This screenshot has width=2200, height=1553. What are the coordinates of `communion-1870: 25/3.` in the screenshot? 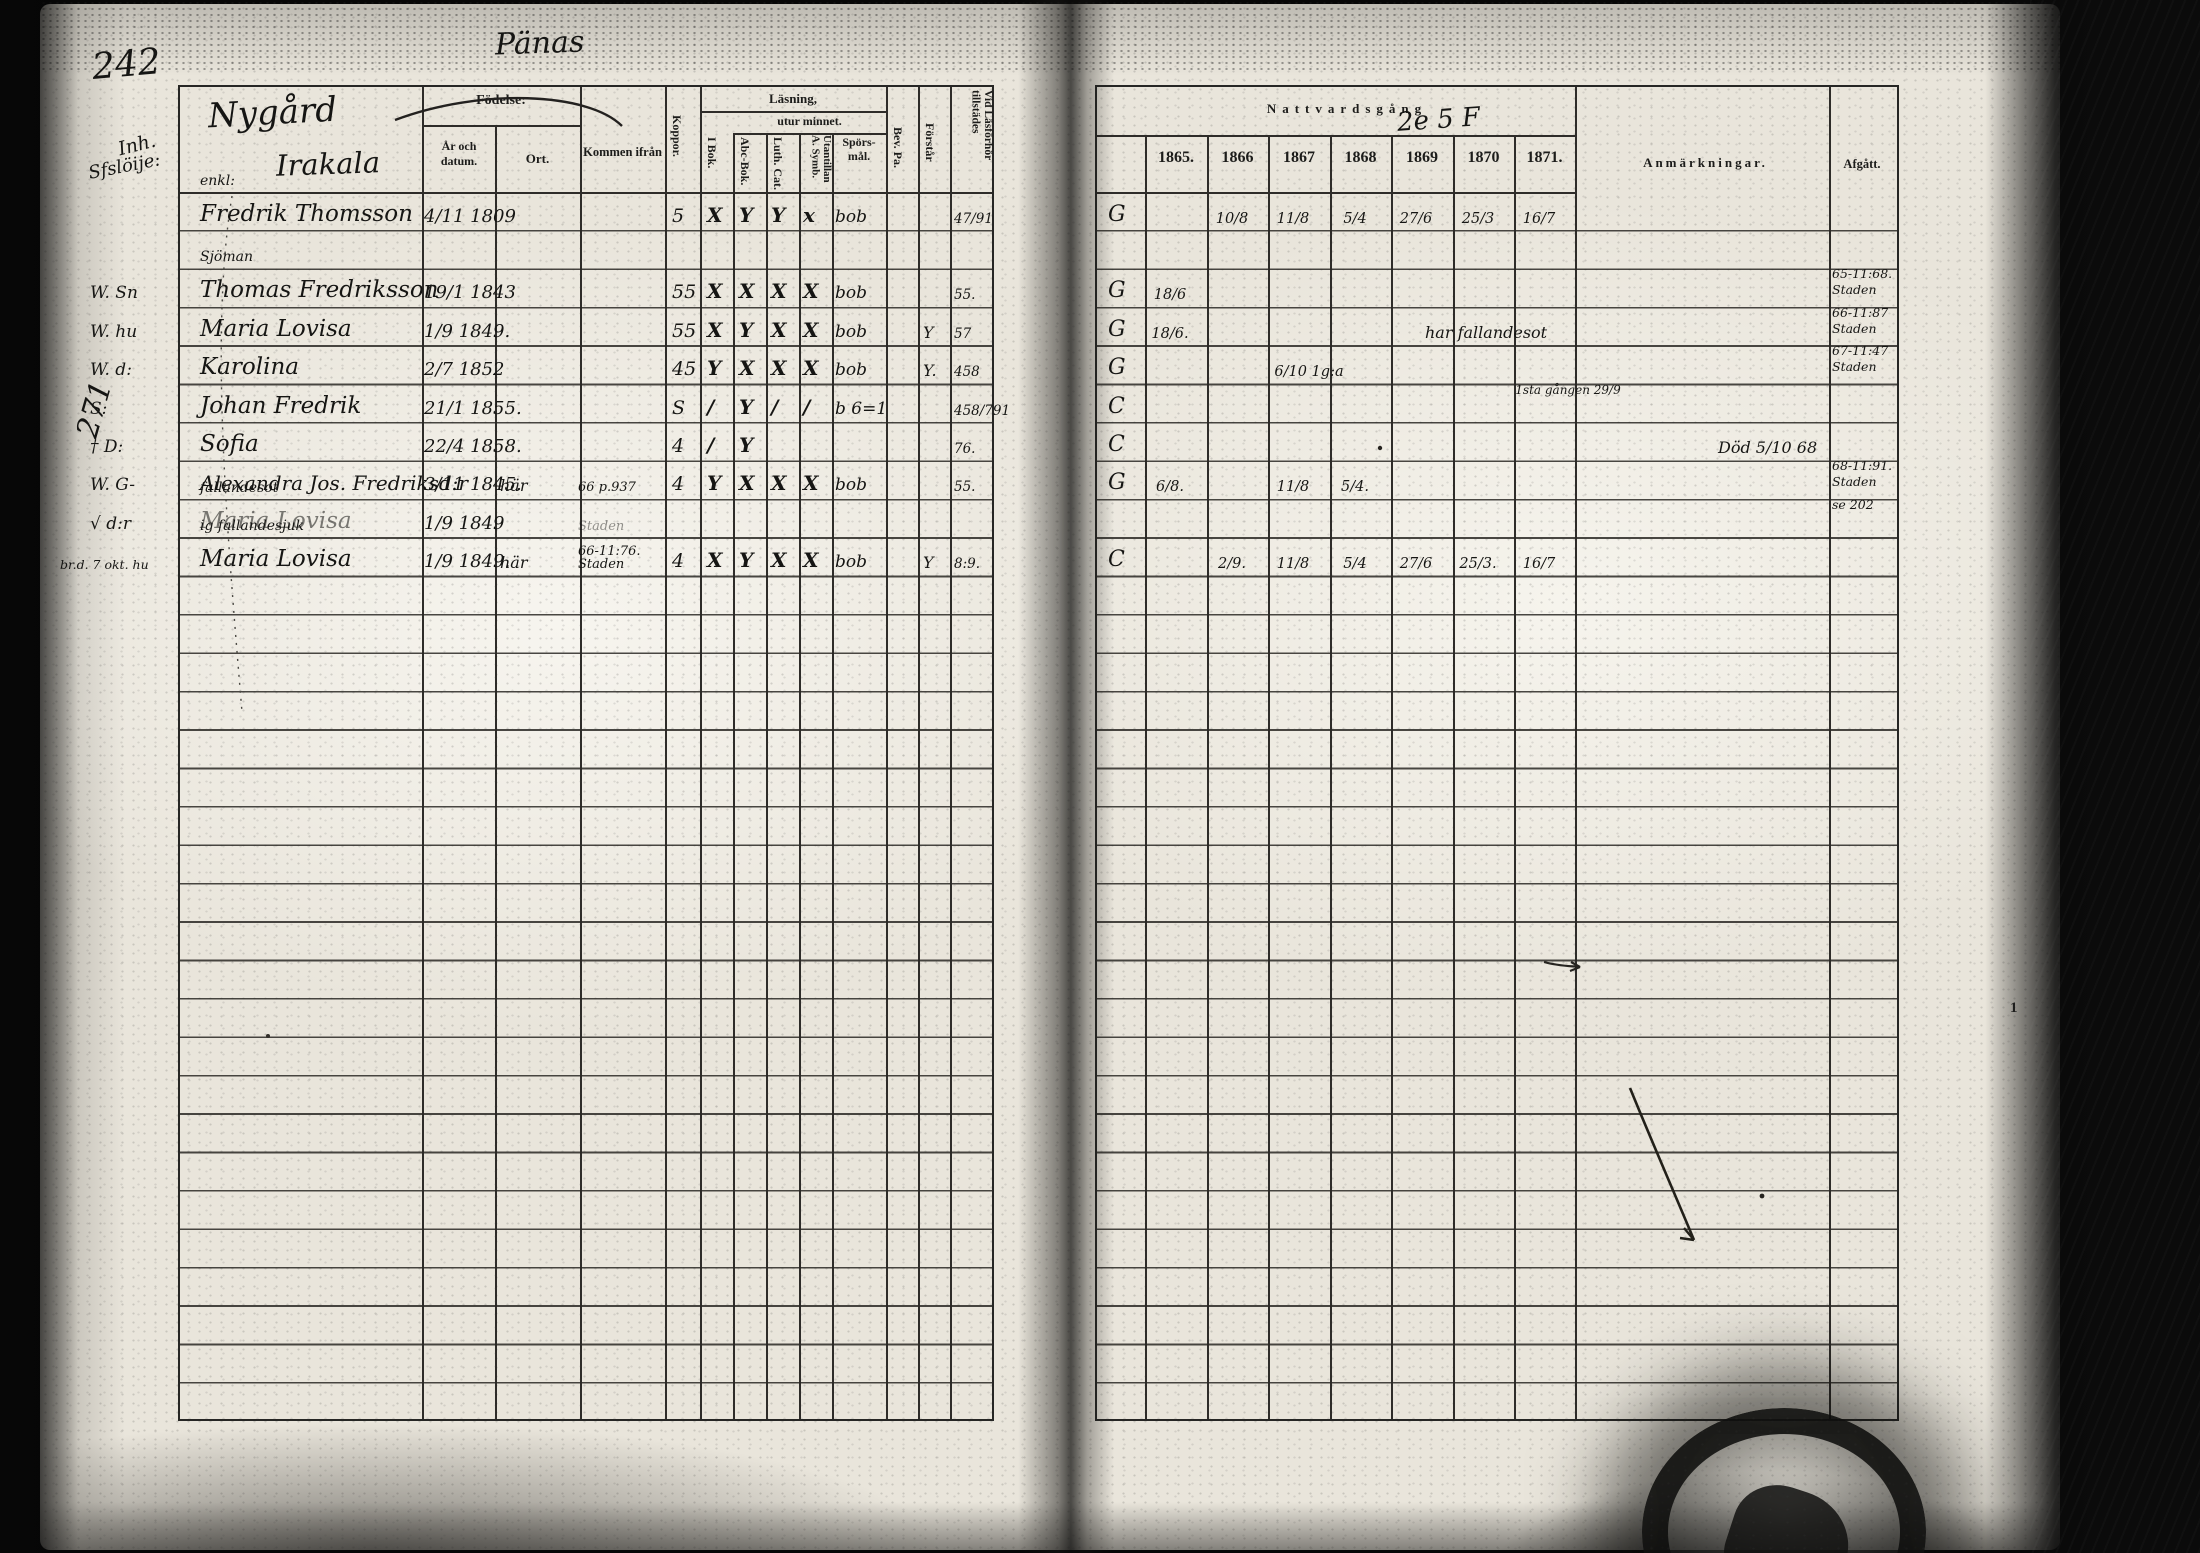 It's located at (1478, 564).